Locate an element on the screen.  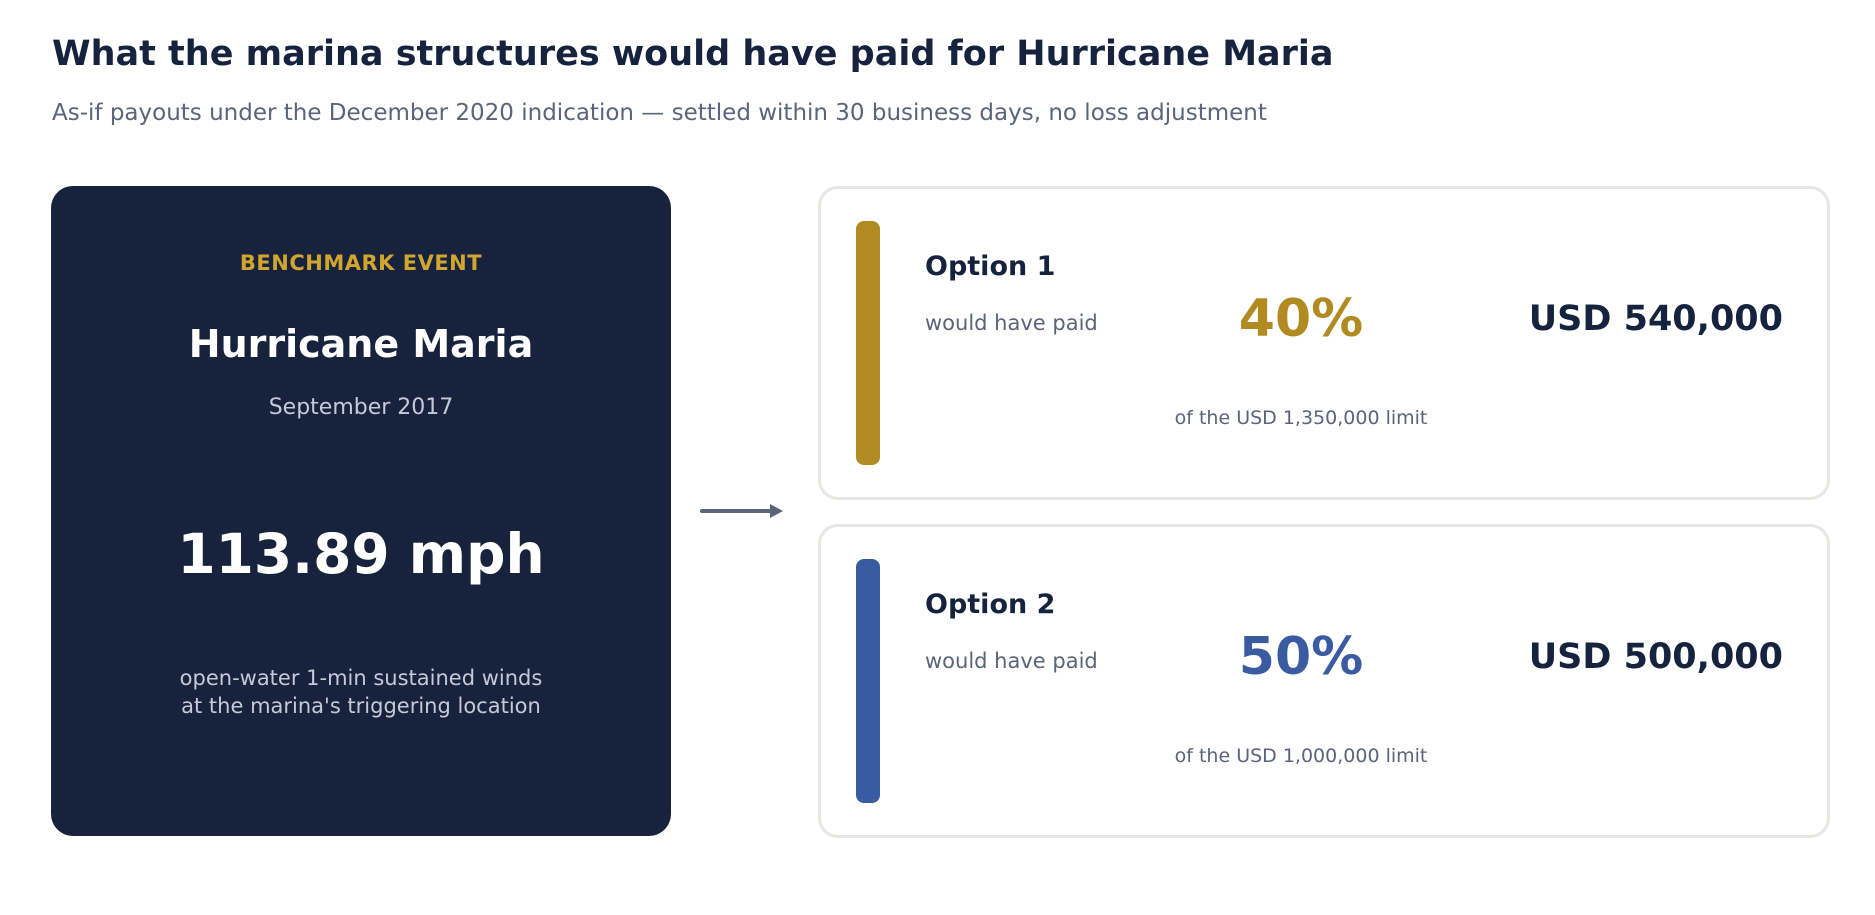
option-1-name: Option 1 is located at coordinates (990, 266).